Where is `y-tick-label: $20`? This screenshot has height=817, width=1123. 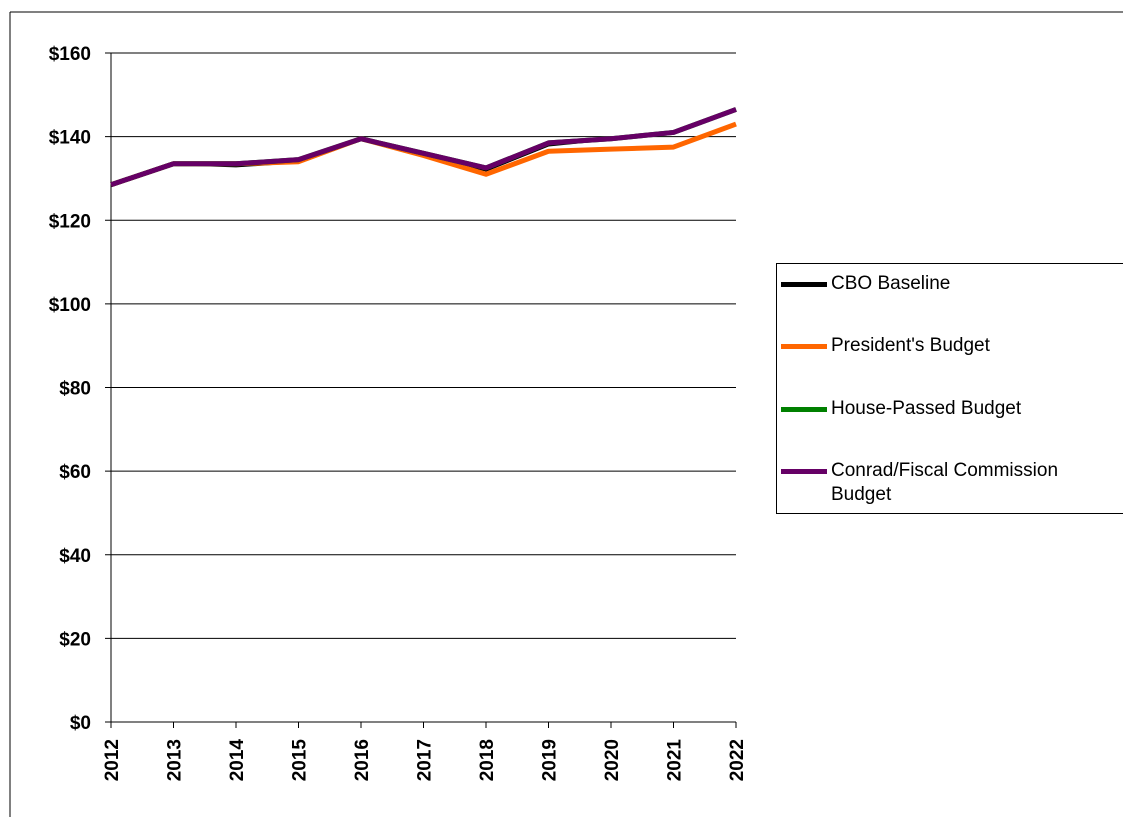
y-tick-label: $20 is located at coordinates (75, 639).